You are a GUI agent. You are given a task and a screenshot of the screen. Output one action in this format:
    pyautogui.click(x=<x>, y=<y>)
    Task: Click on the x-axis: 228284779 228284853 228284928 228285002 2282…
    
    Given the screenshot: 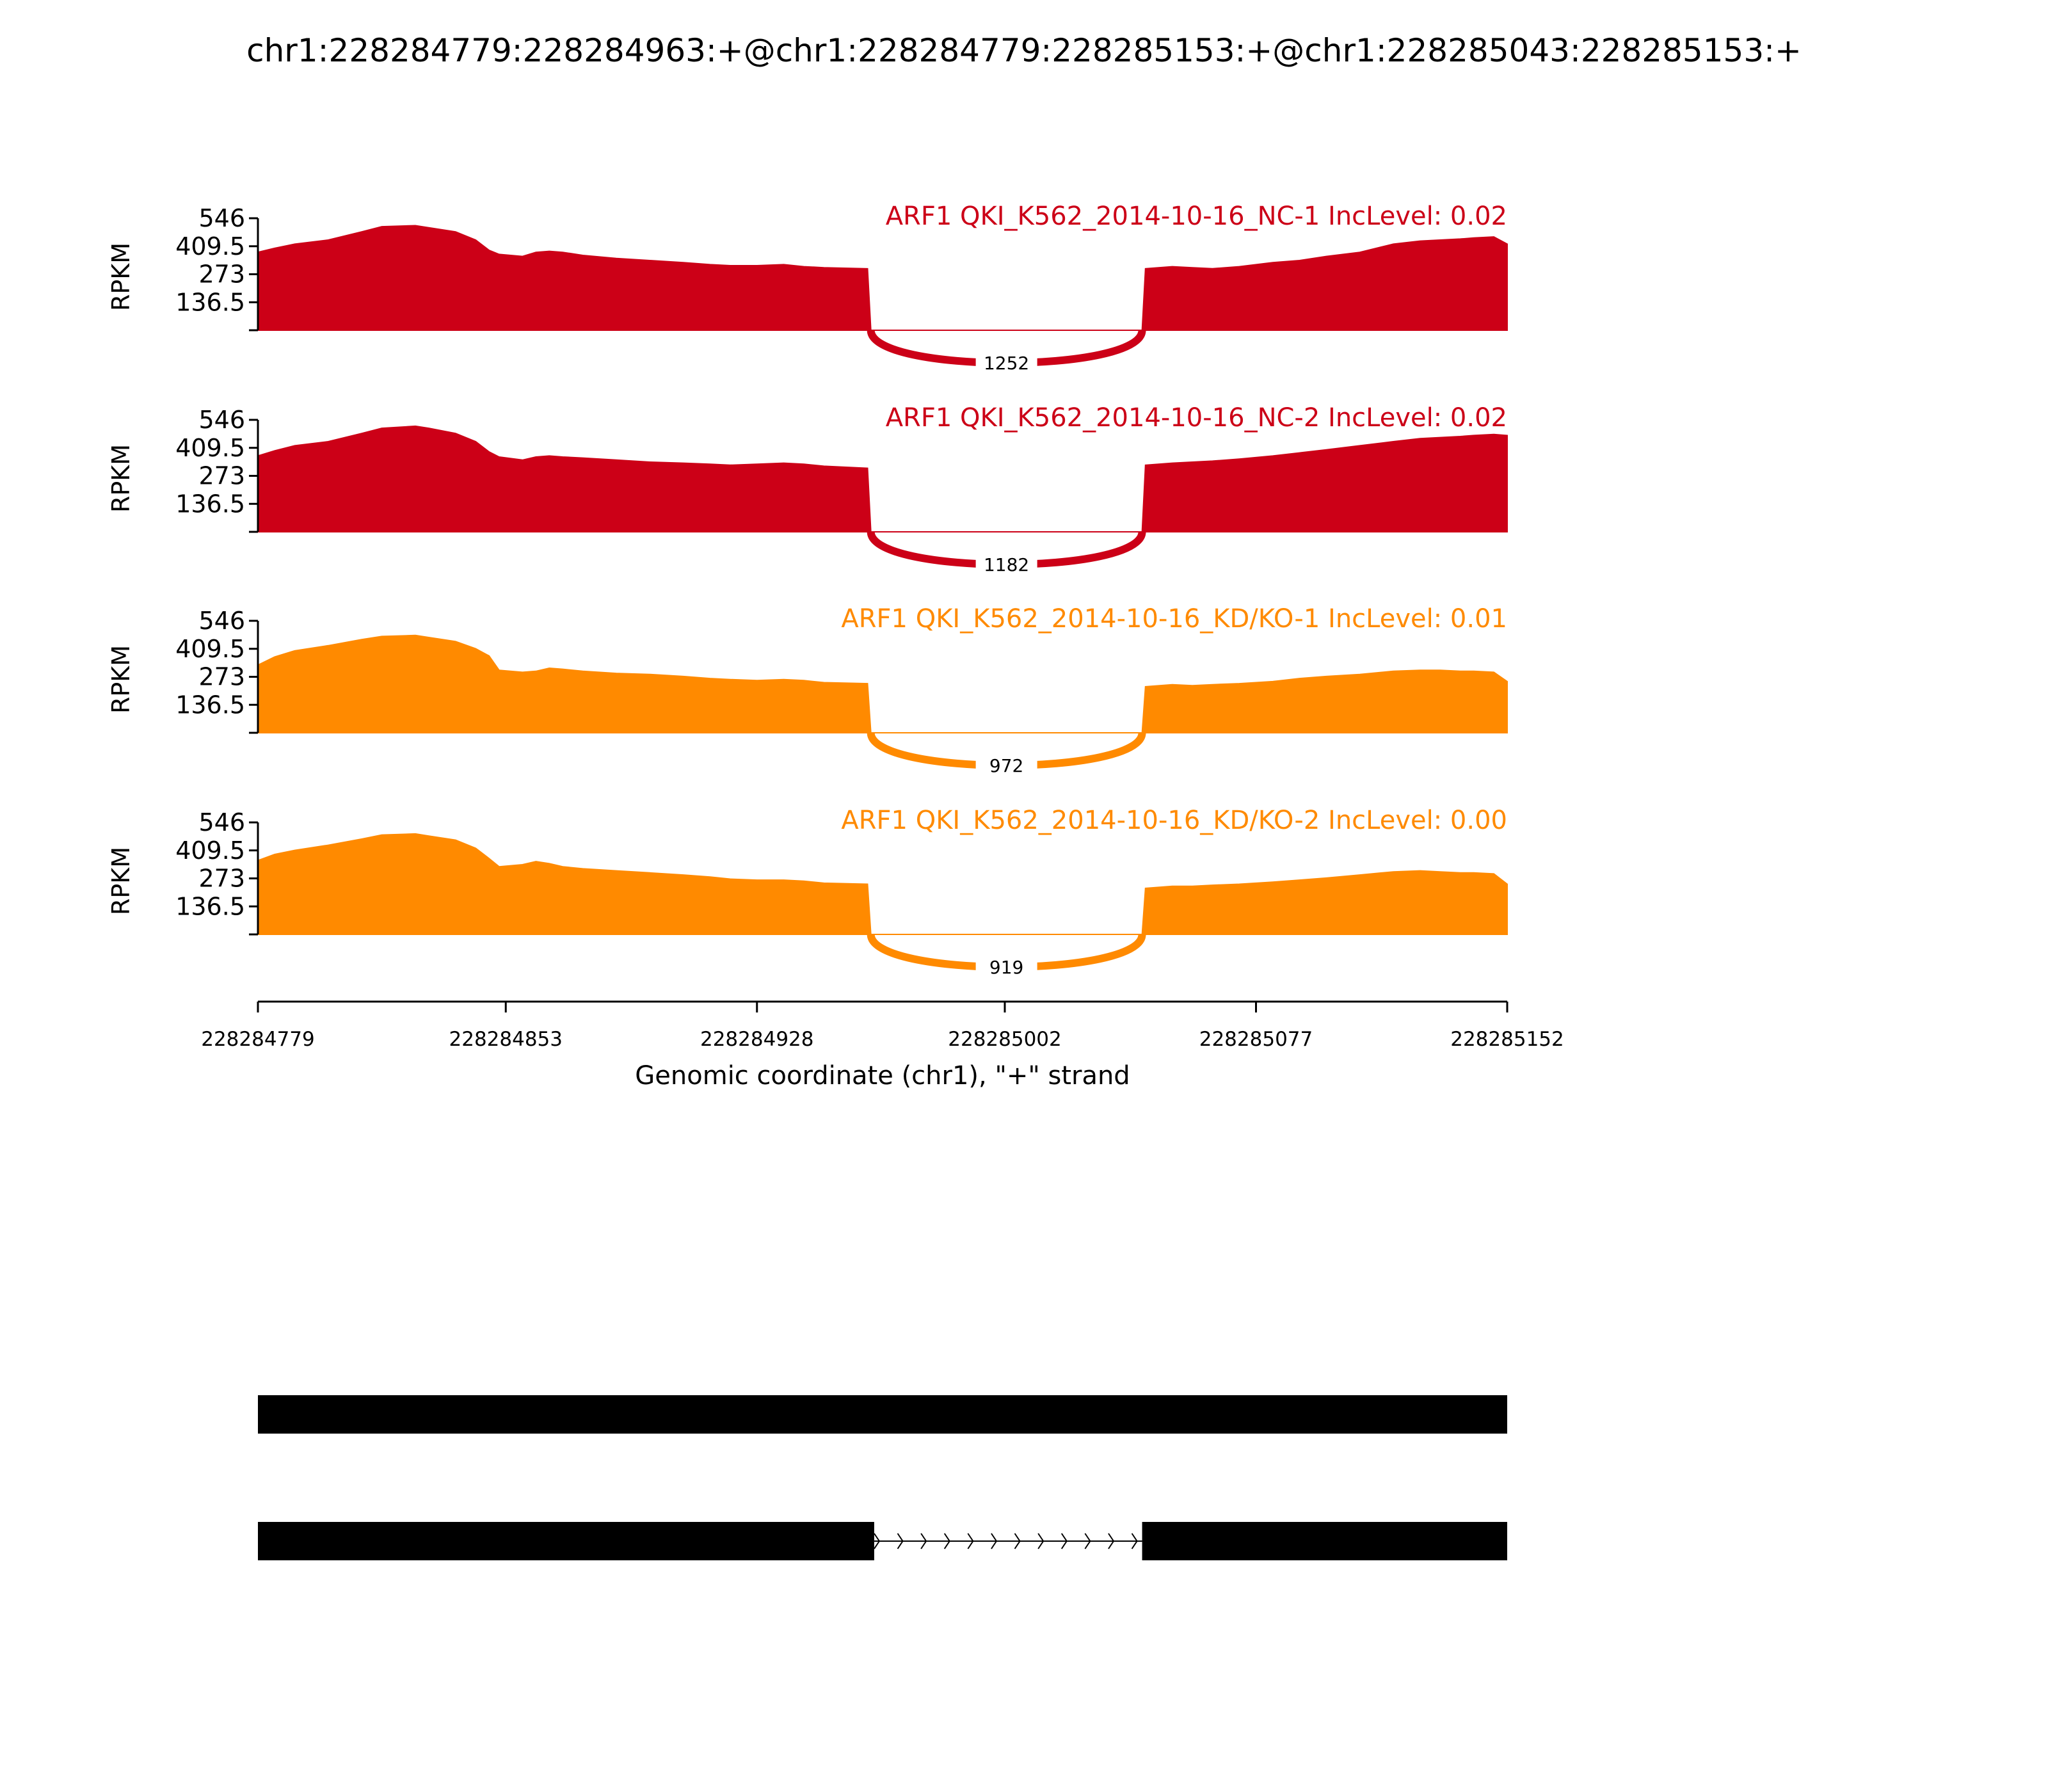 What is the action you would take?
    pyautogui.click(x=882, y=1045)
    